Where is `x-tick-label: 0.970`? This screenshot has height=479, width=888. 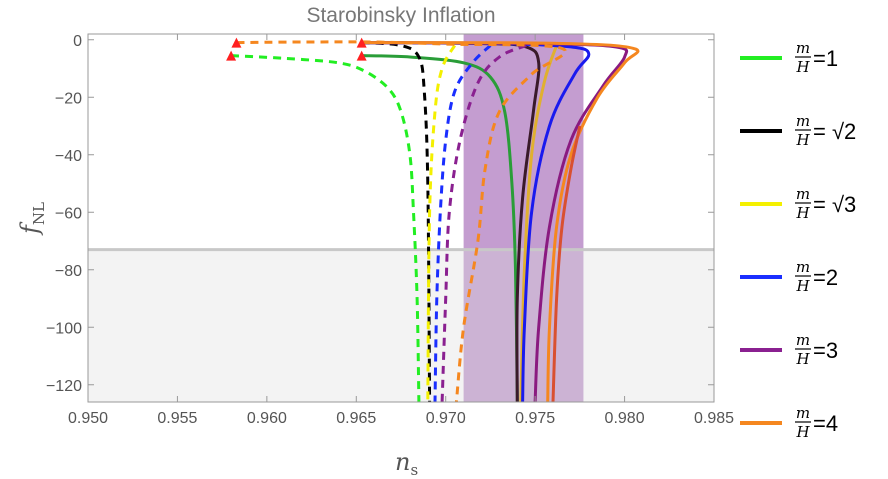 x-tick-label: 0.970 is located at coordinates (446, 418).